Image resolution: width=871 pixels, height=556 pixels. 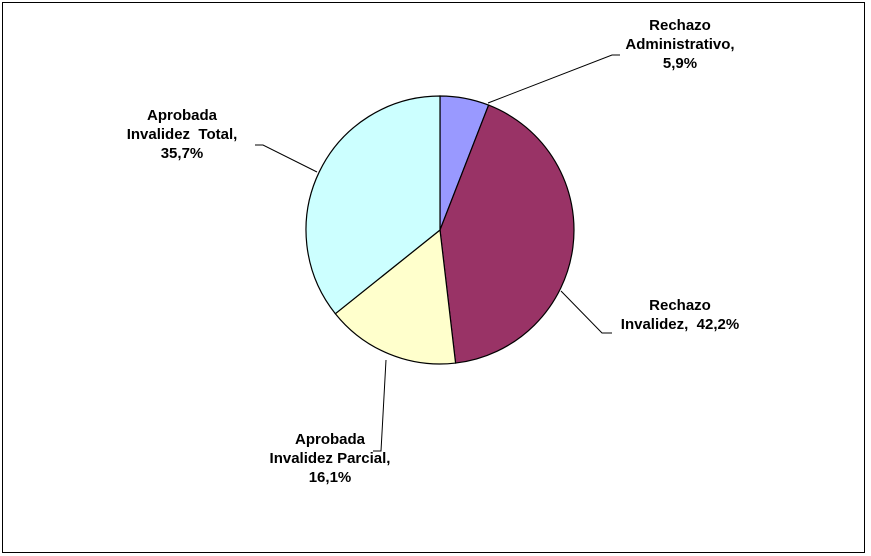 What do you see at coordinates (286, 158) in the screenshot?
I see `leader-line-aprobada-invalidez-total` at bounding box center [286, 158].